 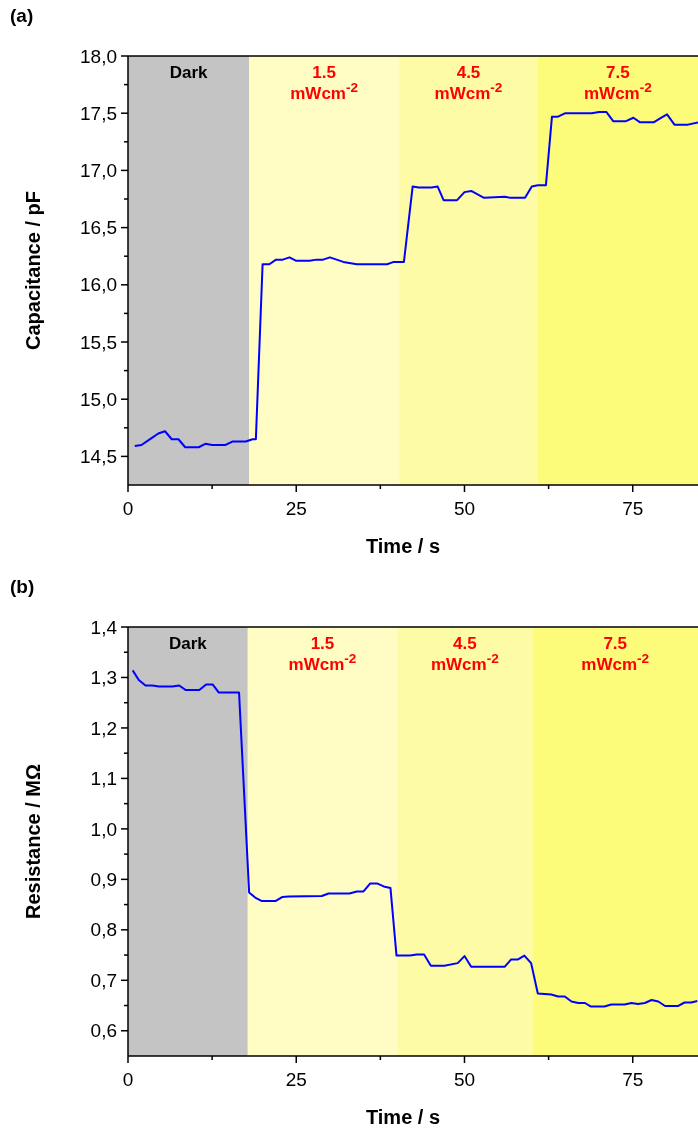 What do you see at coordinates (98, 171) in the screenshot?
I see `y-tick-label: 17,0` at bounding box center [98, 171].